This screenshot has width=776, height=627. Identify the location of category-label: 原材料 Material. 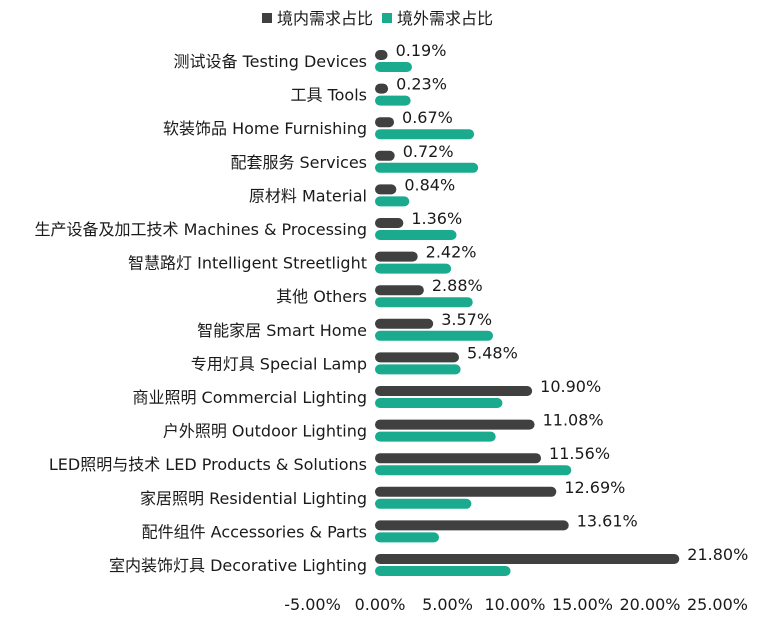
(308, 195).